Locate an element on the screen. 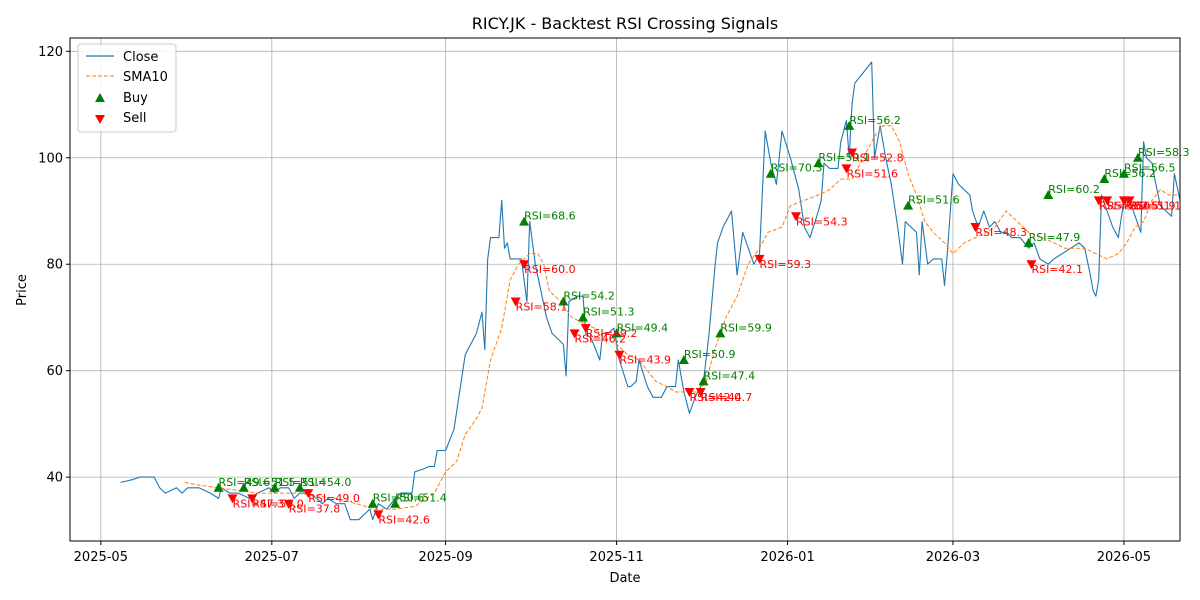 The width and height of the screenshot is (1200, 600). sell-signal-label: RSI=49.0 is located at coordinates (334, 498).